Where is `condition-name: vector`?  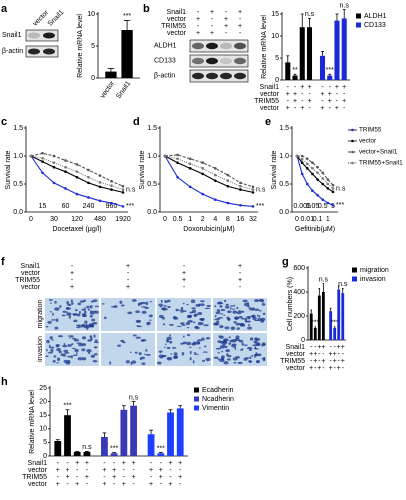
condition-name: vector is located at coordinates (31, 273).